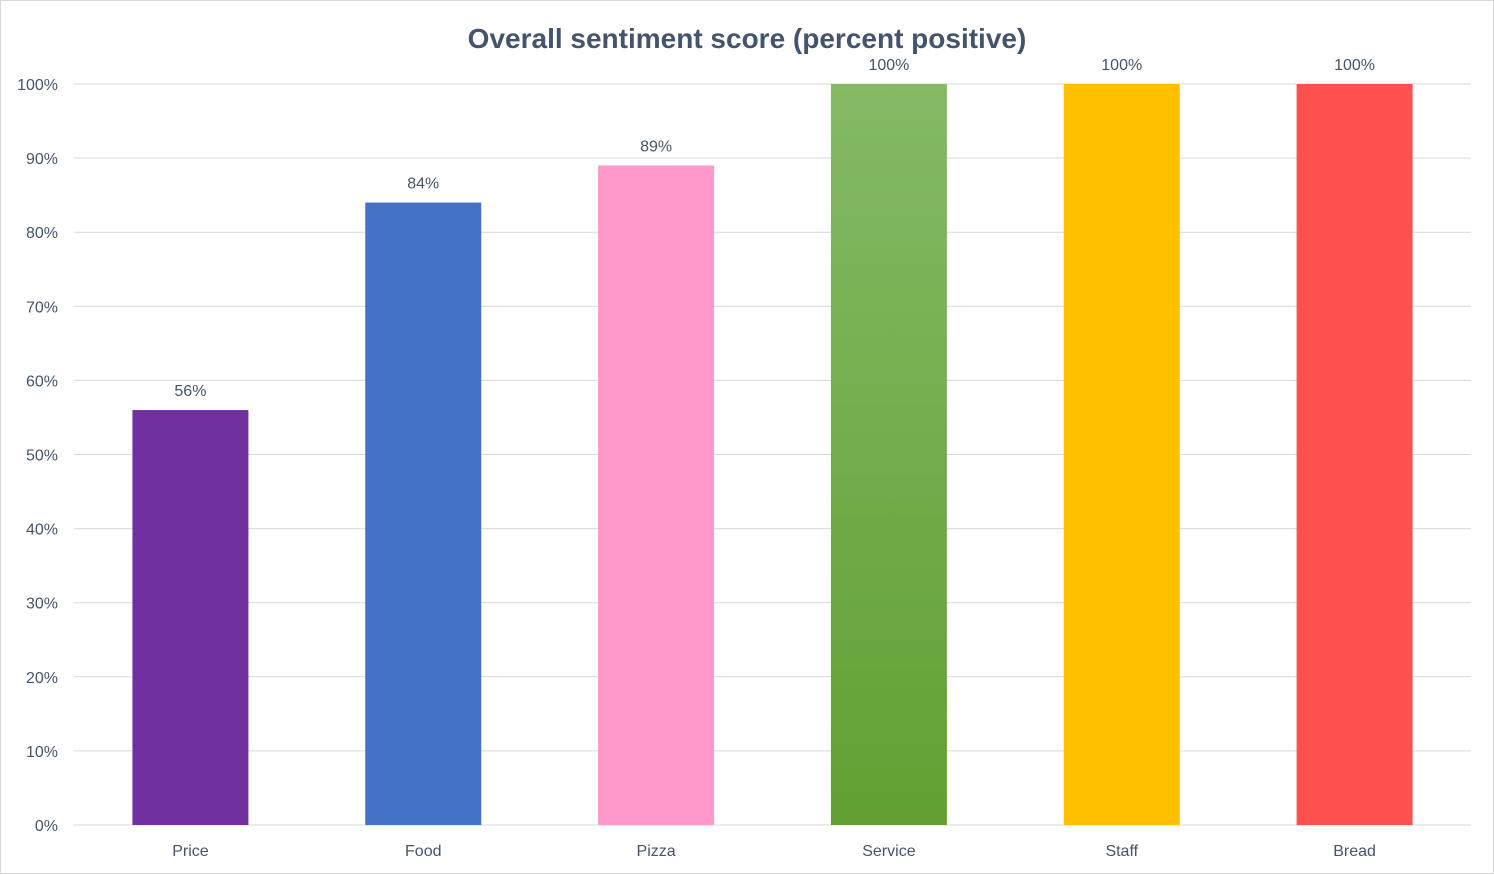  What do you see at coordinates (656, 495) in the screenshot?
I see `bar-pizza` at bounding box center [656, 495].